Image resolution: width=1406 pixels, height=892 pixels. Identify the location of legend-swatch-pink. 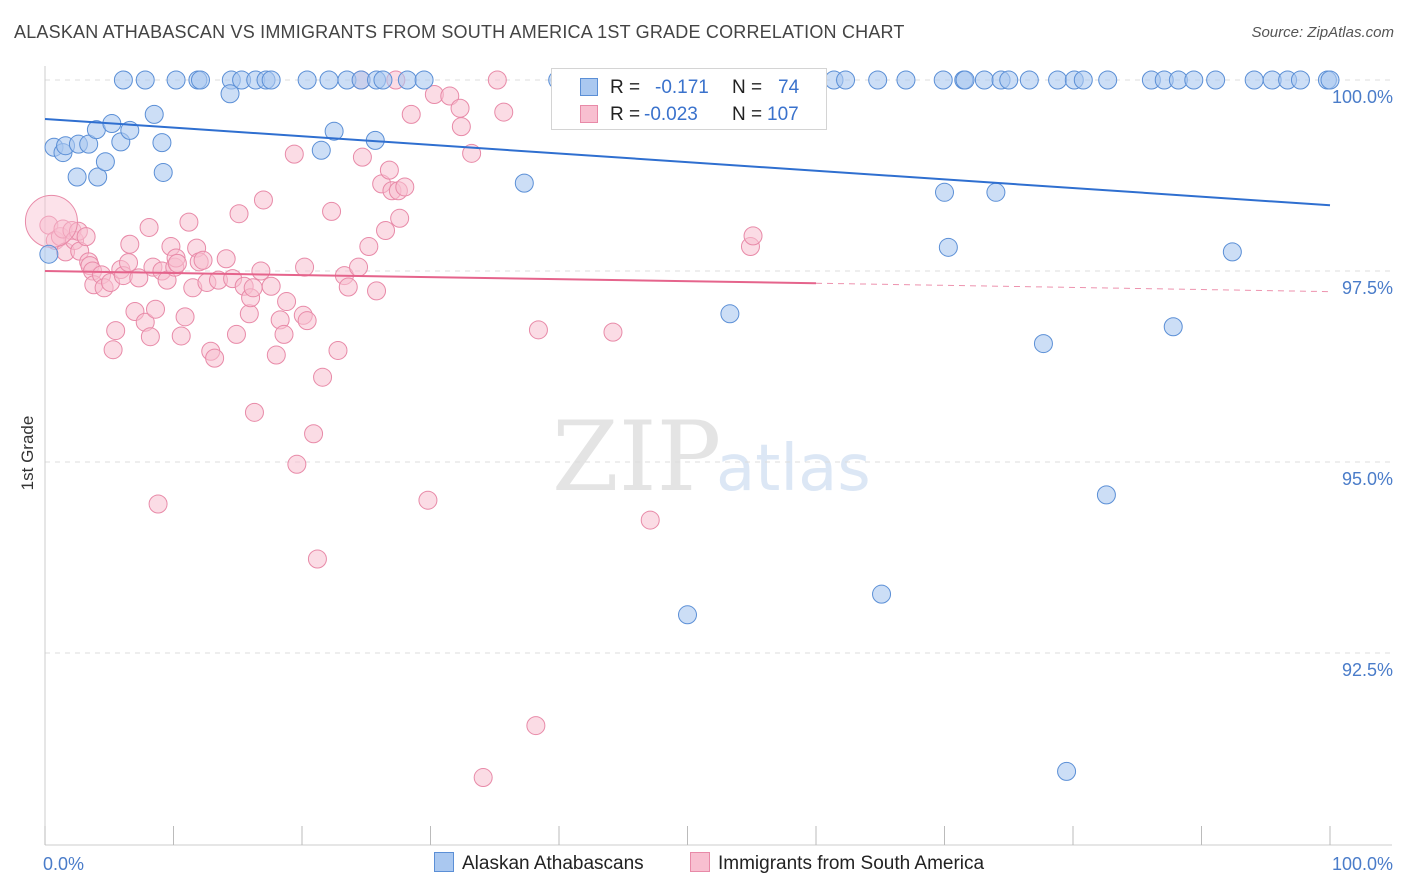
(700, 862).